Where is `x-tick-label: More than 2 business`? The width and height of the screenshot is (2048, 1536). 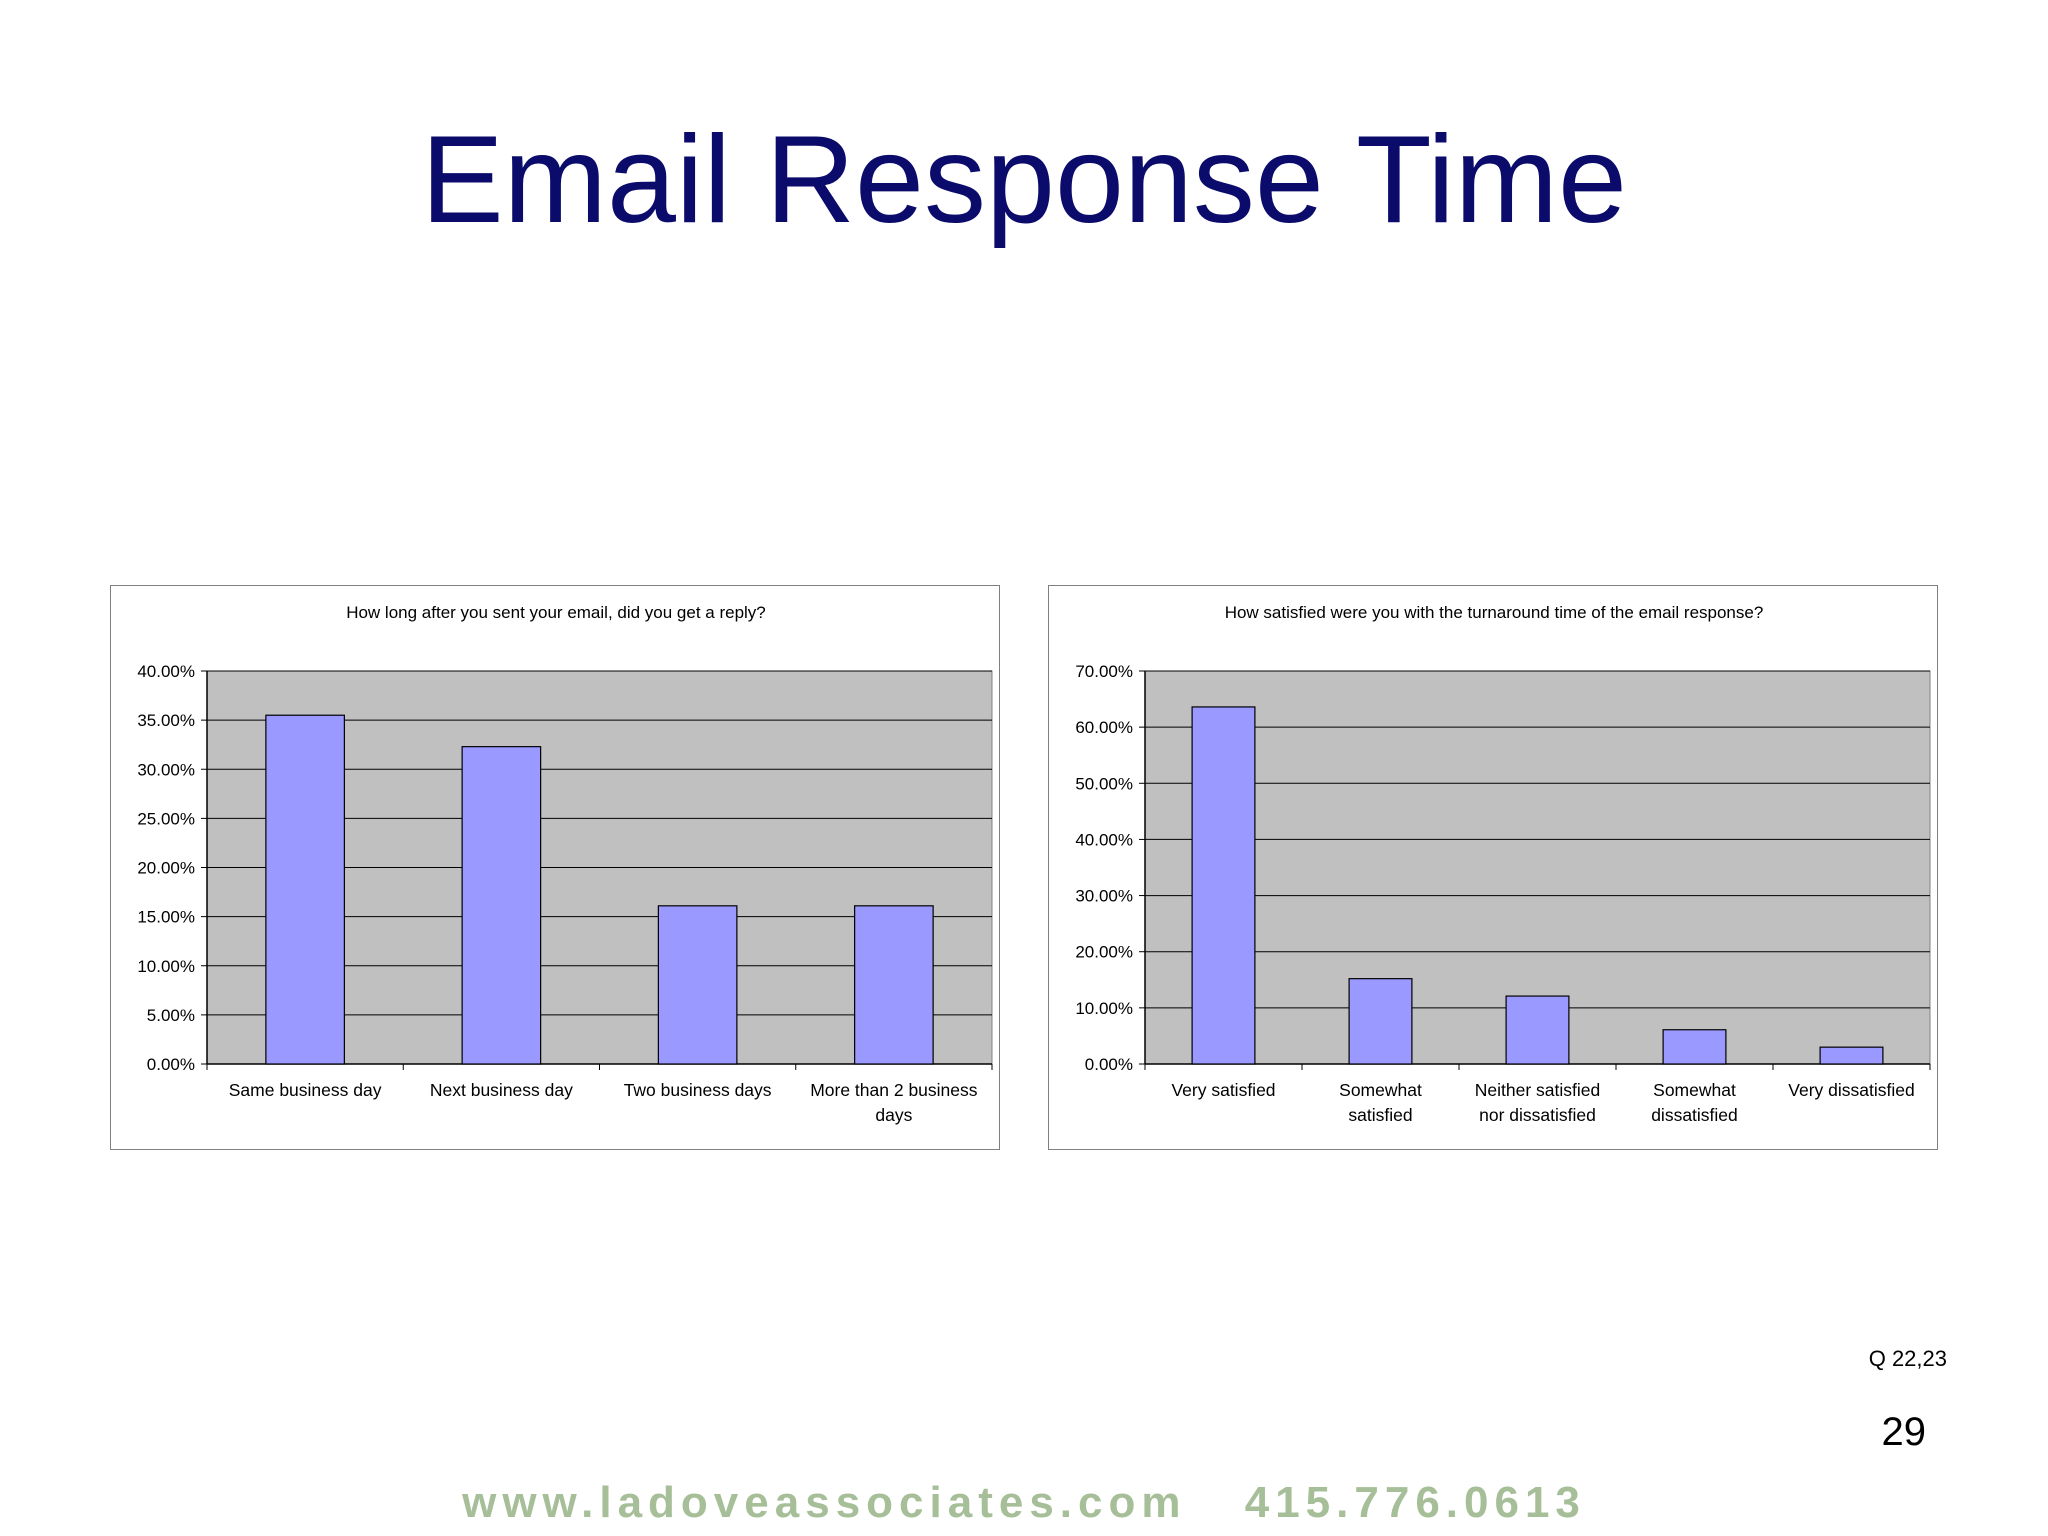
x-tick-label: More than 2 business is located at coordinates (894, 1090).